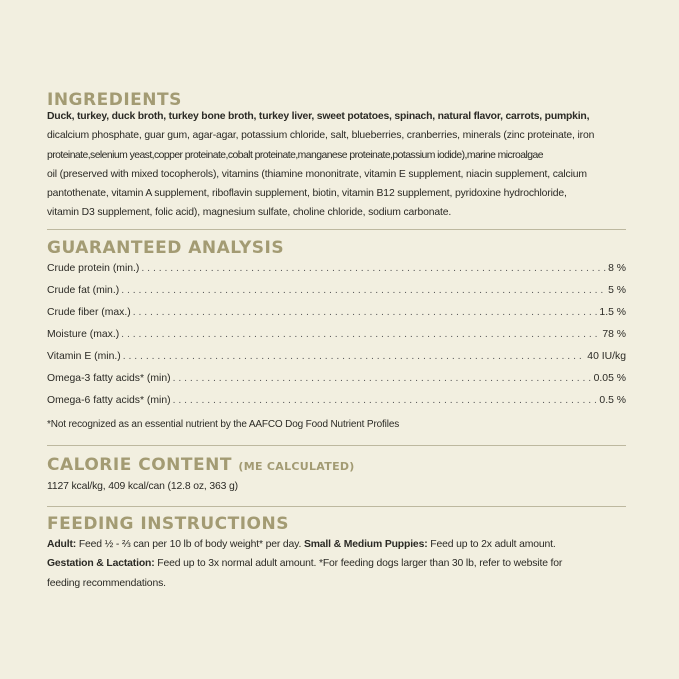 This screenshot has width=679, height=679. What do you see at coordinates (617, 268) in the screenshot?
I see `nutrient-value: 8 %` at bounding box center [617, 268].